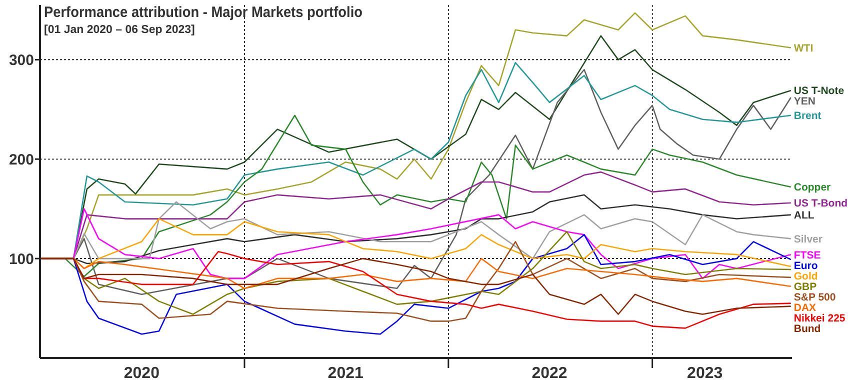 Image resolution: width=848 pixels, height=384 pixels. Describe the element at coordinates (812, 188) in the screenshot. I see `series-label: Copper` at that location.